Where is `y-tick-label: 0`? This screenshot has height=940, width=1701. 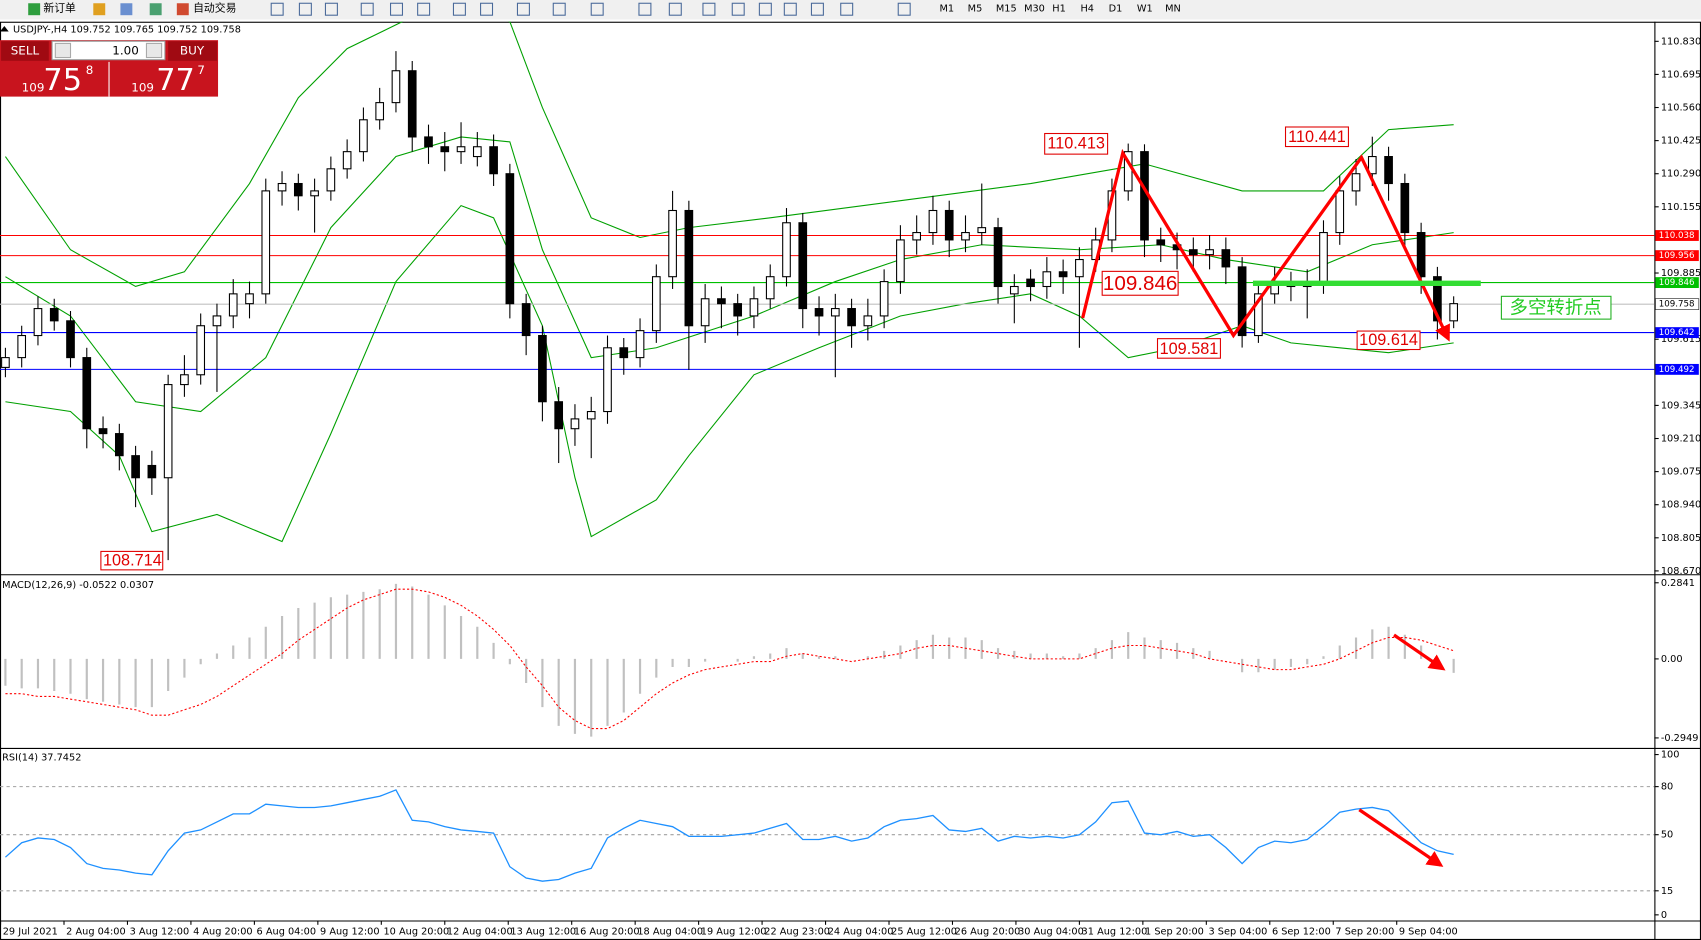
y-tick-label: 0 is located at coordinates (1664, 915).